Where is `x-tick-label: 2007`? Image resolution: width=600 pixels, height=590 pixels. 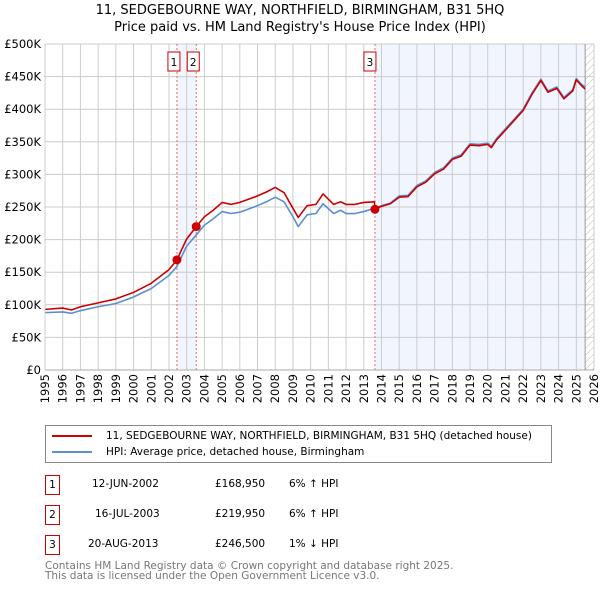 x-tick-label: 2007 is located at coordinates (258, 388).